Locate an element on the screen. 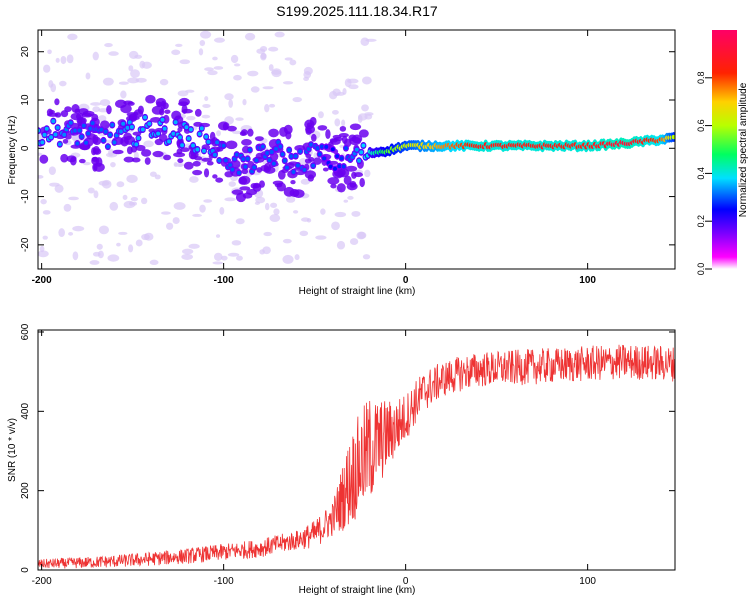 Image resolution: width=750 pixels, height=600 pixels. spectrogram-y-tick-label: 20 is located at coordinates (25, 52).